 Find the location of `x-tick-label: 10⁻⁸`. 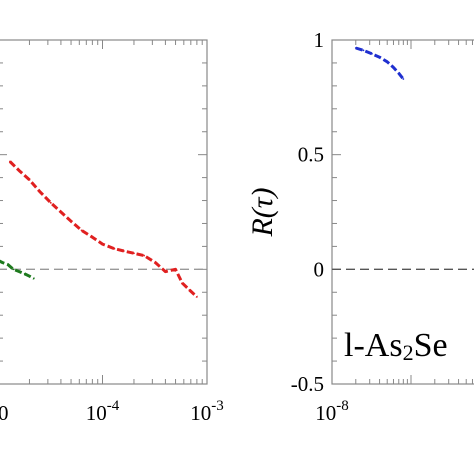

x-tick-label: 10⁻⁸ is located at coordinates (332, 411).